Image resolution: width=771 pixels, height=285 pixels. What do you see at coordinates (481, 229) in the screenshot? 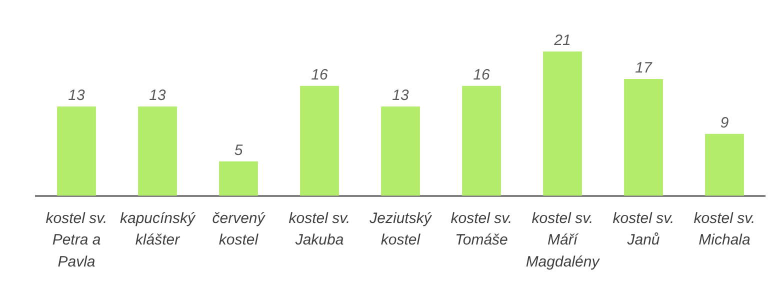
I see `x-tick-label: kostel sv. Tomáše` at bounding box center [481, 229].